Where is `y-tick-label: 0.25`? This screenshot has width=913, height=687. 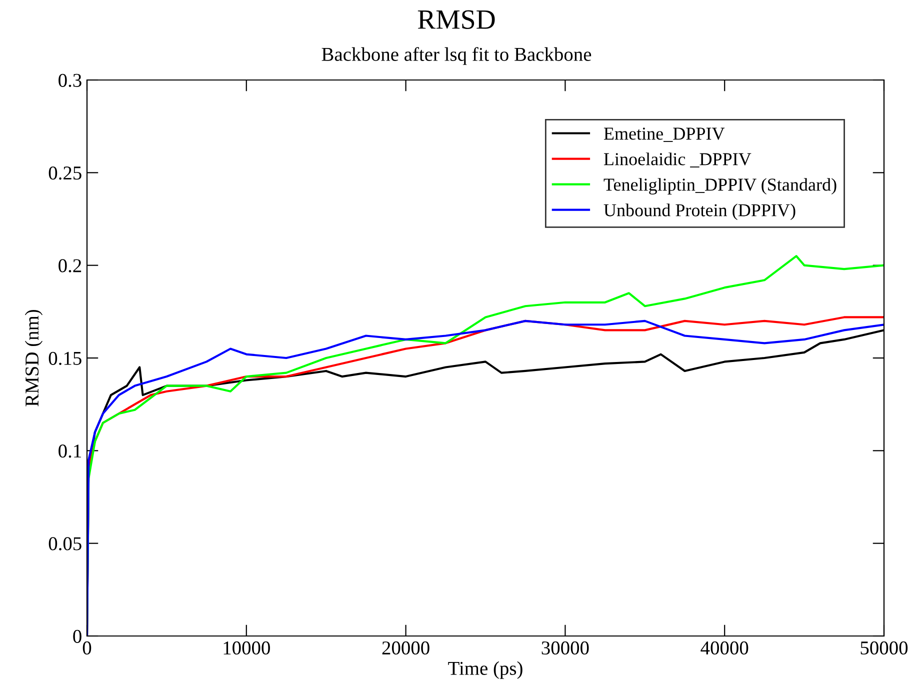
y-tick-label: 0.25 is located at coordinates (65, 173).